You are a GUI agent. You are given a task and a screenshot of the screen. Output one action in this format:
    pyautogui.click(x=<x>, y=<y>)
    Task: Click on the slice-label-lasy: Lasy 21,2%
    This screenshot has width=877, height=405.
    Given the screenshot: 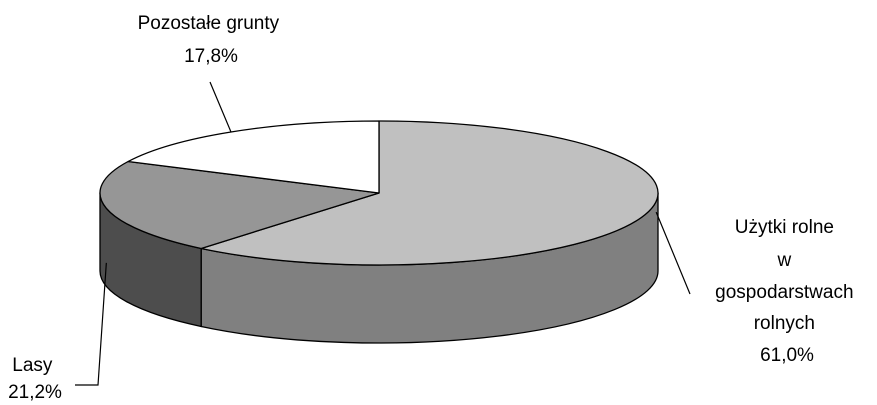 What is the action you would take?
    pyautogui.click(x=35, y=379)
    